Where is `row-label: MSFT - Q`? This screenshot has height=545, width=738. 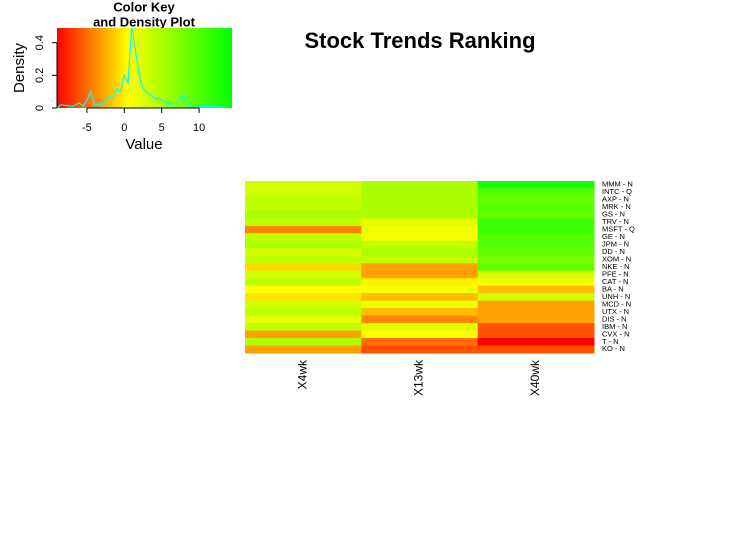 row-label: MSFT - Q is located at coordinates (618, 229).